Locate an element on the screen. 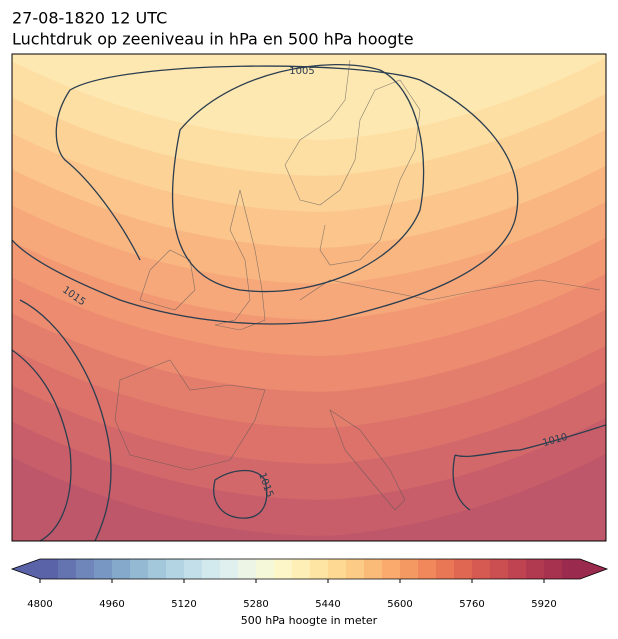 This screenshot has height=639, width=618. colorbar-outline is located at coordinates (309, 569).